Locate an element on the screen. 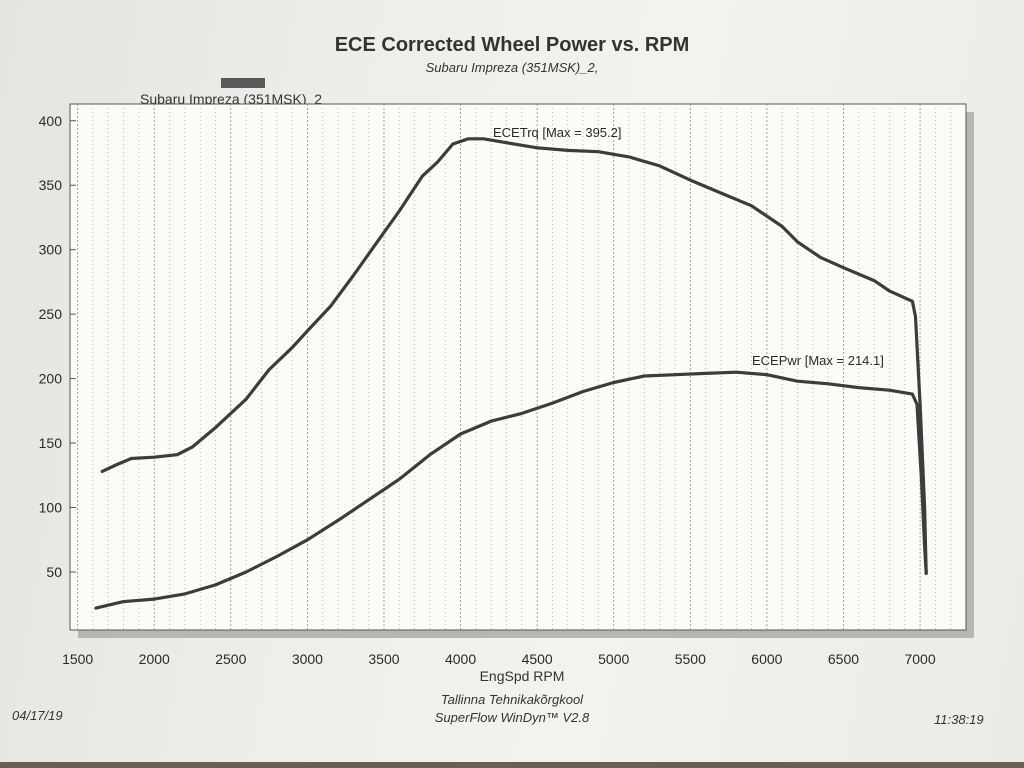 The image size is (1024, 768). x-tick-label: 6000 is located at coordinates (766, 659).